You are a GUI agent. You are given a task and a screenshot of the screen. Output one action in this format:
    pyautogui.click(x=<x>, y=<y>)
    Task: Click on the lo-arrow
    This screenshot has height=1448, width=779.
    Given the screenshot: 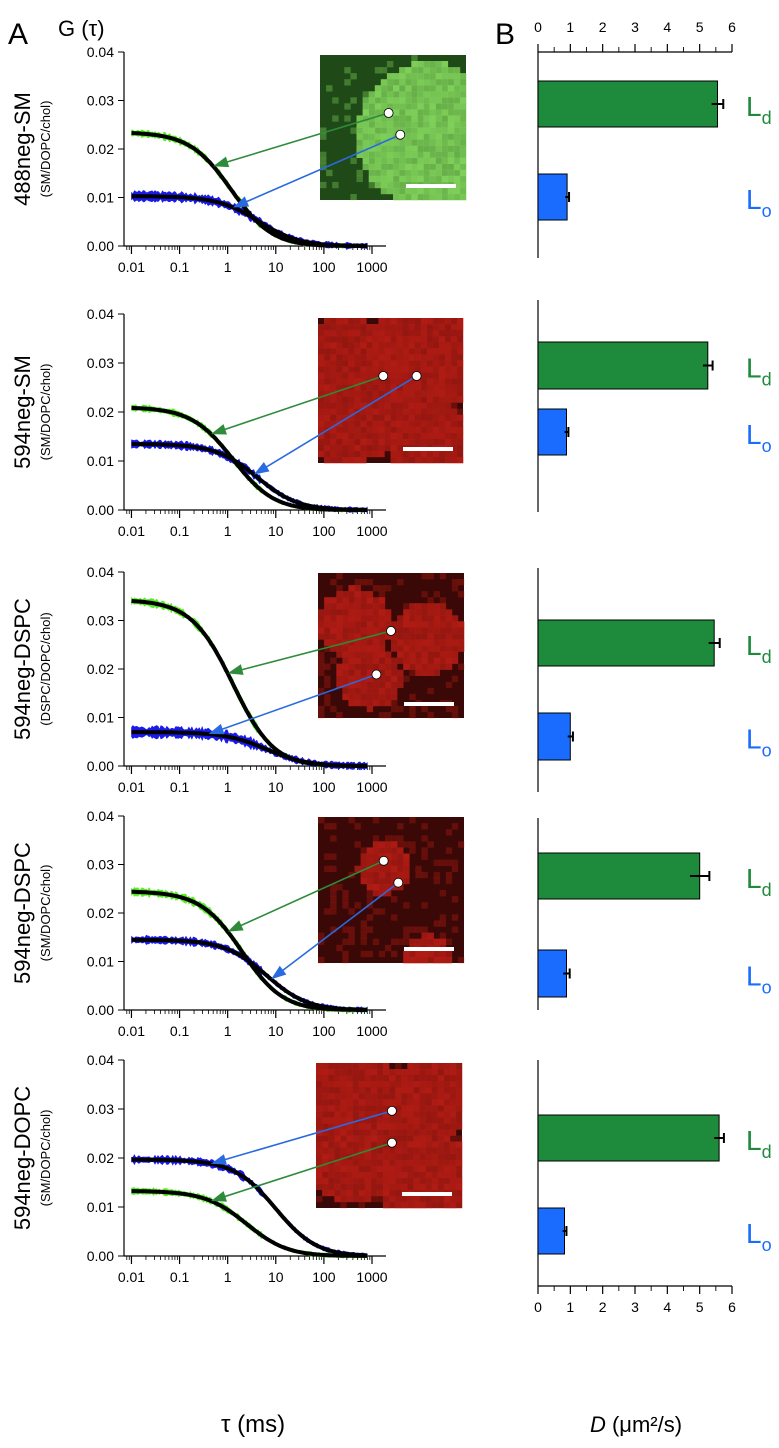 What is the action you would take?
    pyautogui.click(x=308, y=1135)
    